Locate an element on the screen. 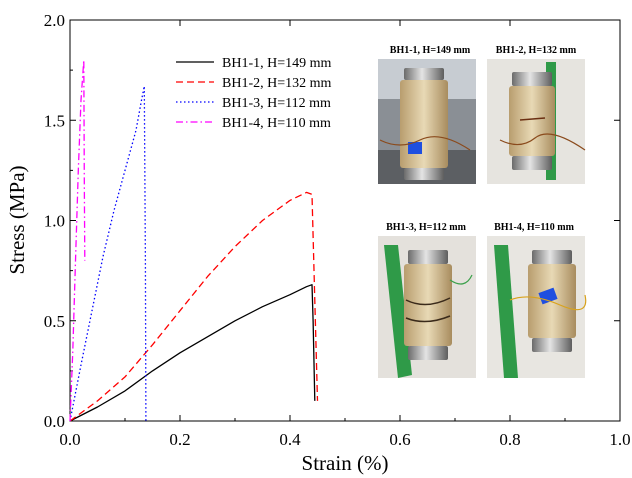  photo-title-bh1-1: BH1-1, H=149 mm is located at coordinates (430, 50).